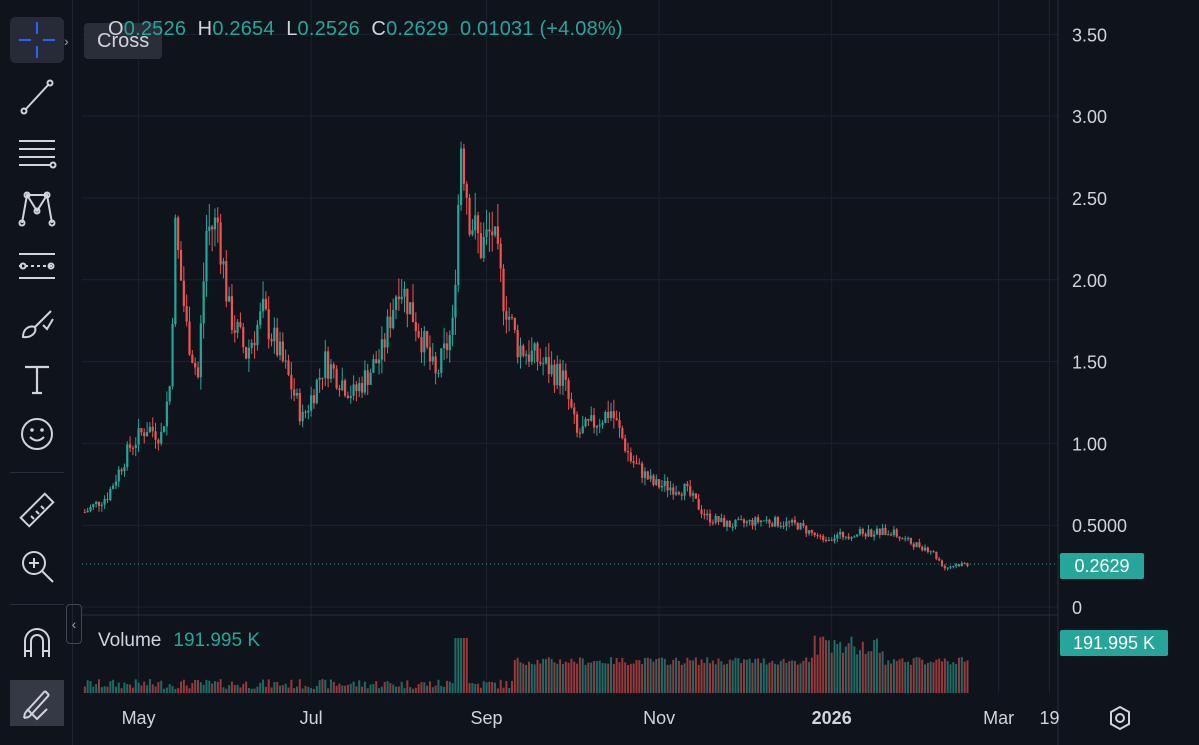 The width and height of the screenshot is (1199, 745). Describe the element at coordinates (37, 703) in the screenshot. I see `lock-drawings-tool-button` at that location.